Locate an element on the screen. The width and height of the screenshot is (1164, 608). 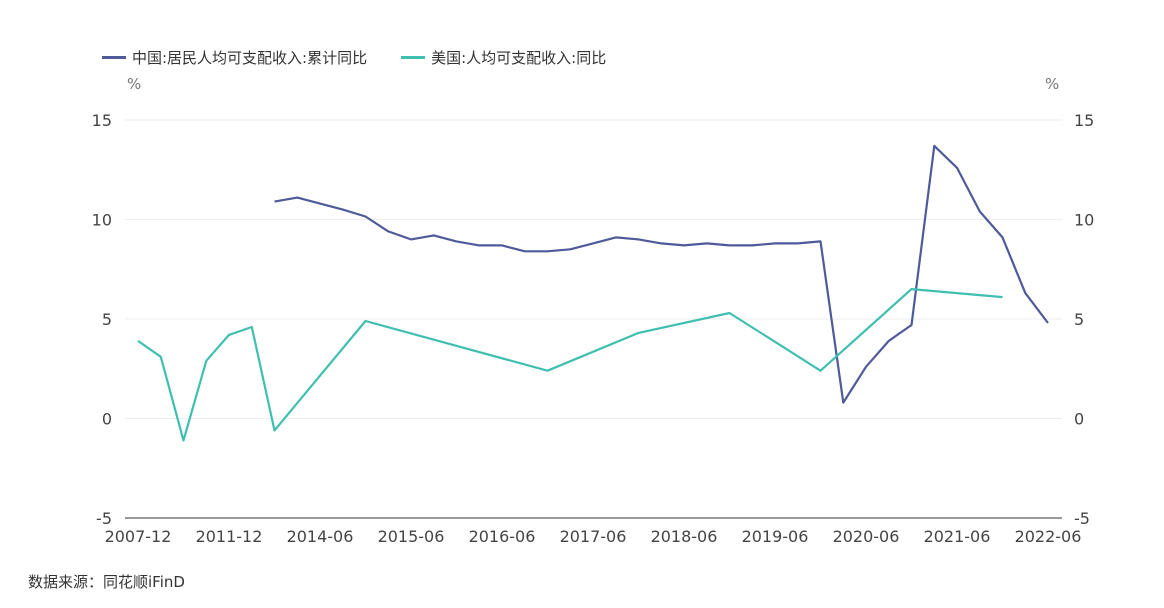
x-tick-label: 2011-12 is located at coordinates (229, 536).